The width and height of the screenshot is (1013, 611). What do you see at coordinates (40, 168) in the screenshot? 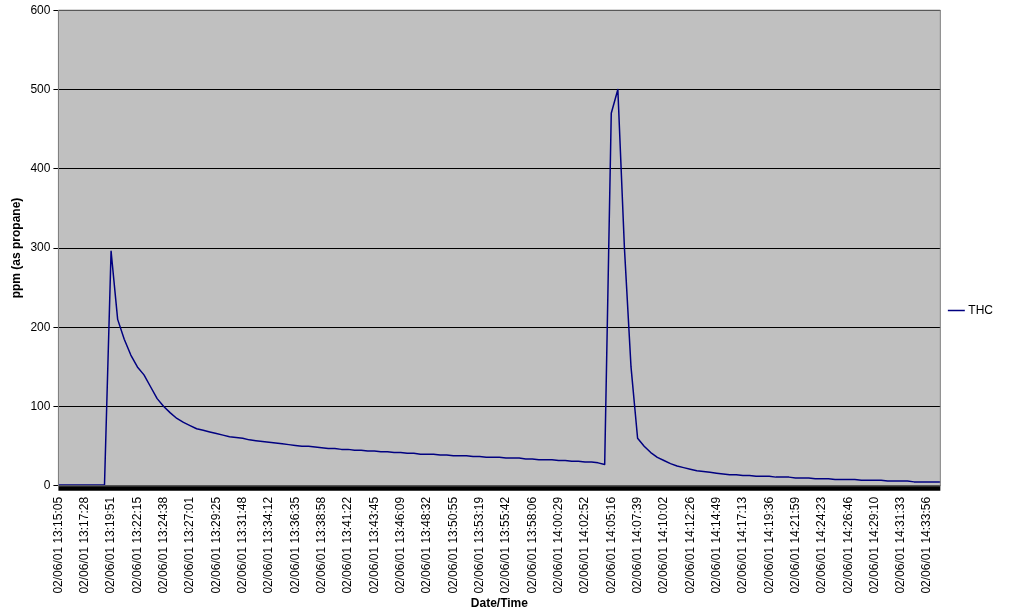
I see `y-tick-label: 400` at bounding box center [40, 168].